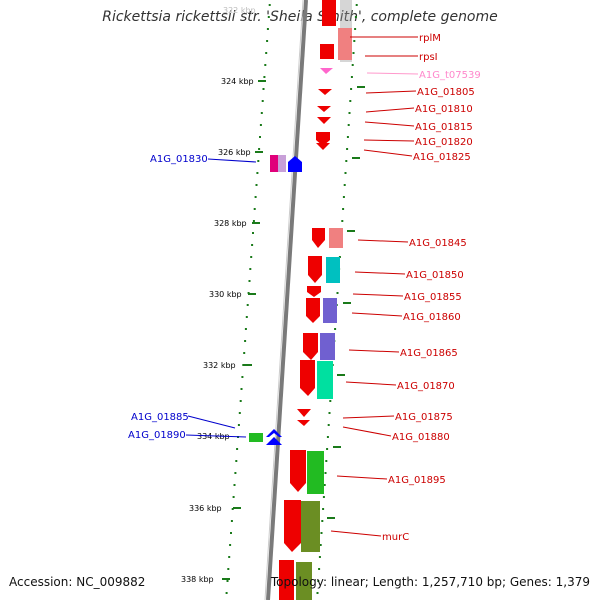 The width and height of the screenshot is (600, 600). I want to click on label-leaders-left, so click(221, 298).